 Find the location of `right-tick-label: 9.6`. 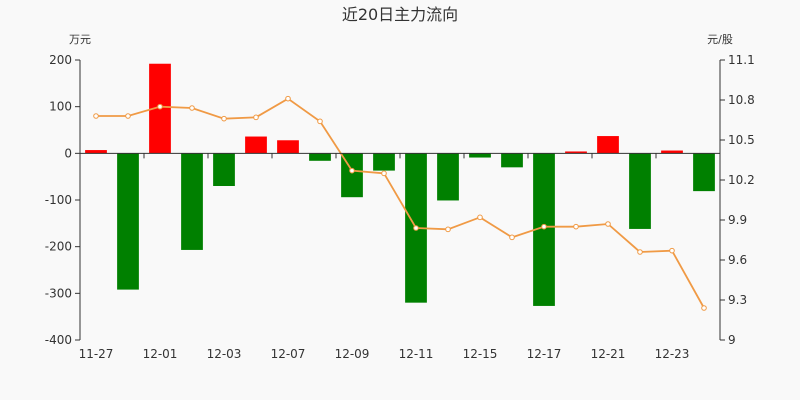

right-tick-label: 9.6 is located at coordinates (737, 260).